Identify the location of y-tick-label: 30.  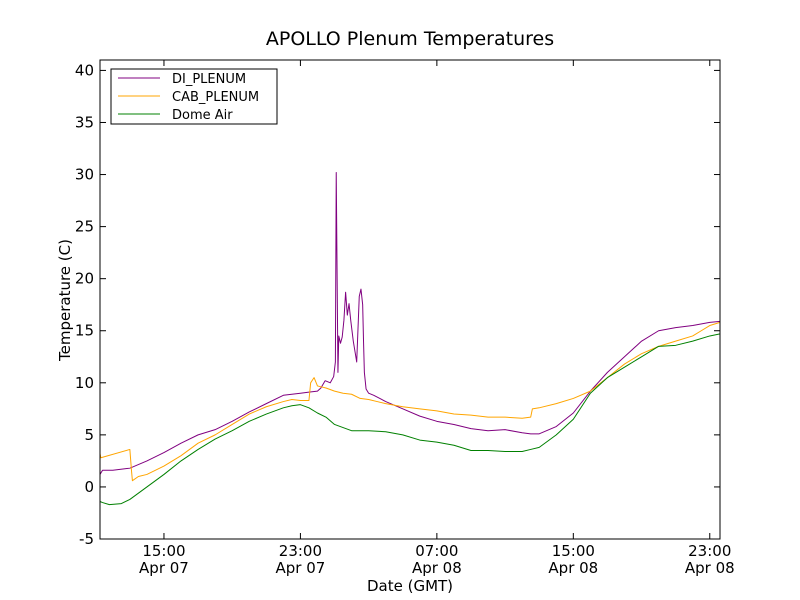
(84, 175).